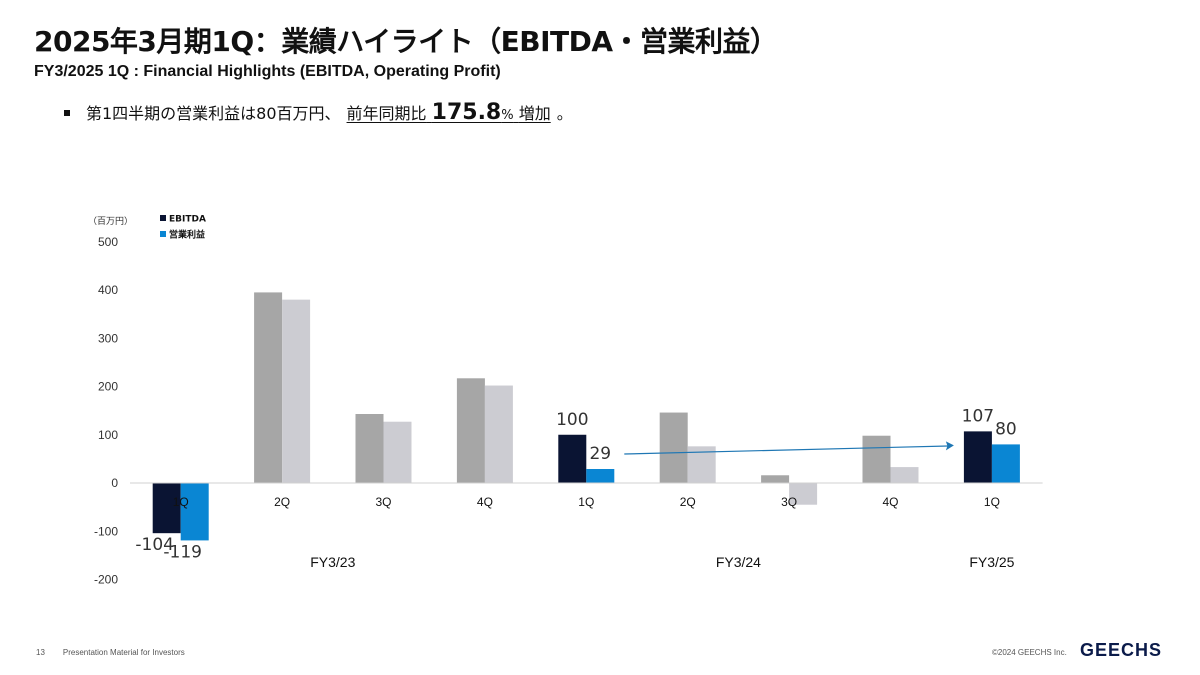 The image size is (1200, 675). Describe the element at coordinates (406, 41) in the screenshot. I see `page-title: 2025年3月期1Q：業績ハイライト（EBITDA・営業利益）` at that location.